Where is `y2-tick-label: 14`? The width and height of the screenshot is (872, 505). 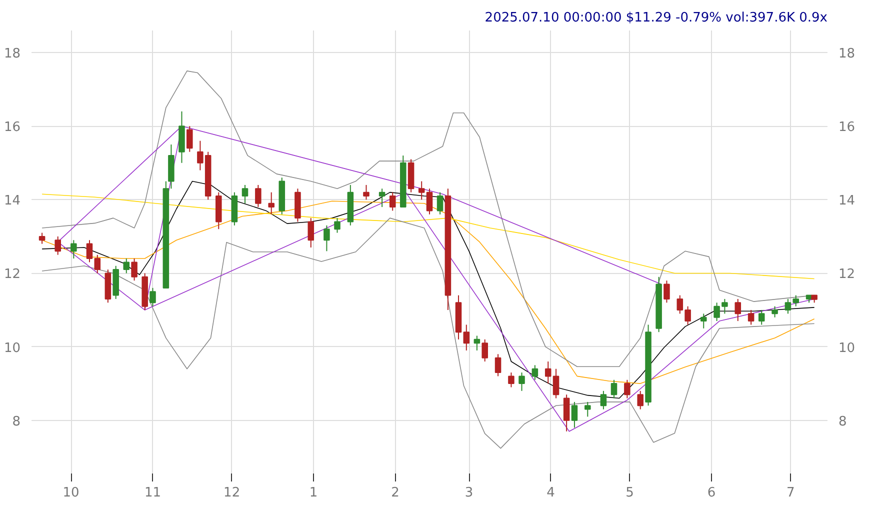 y2-tick-label: 14 is located at coordinates (847, 201).